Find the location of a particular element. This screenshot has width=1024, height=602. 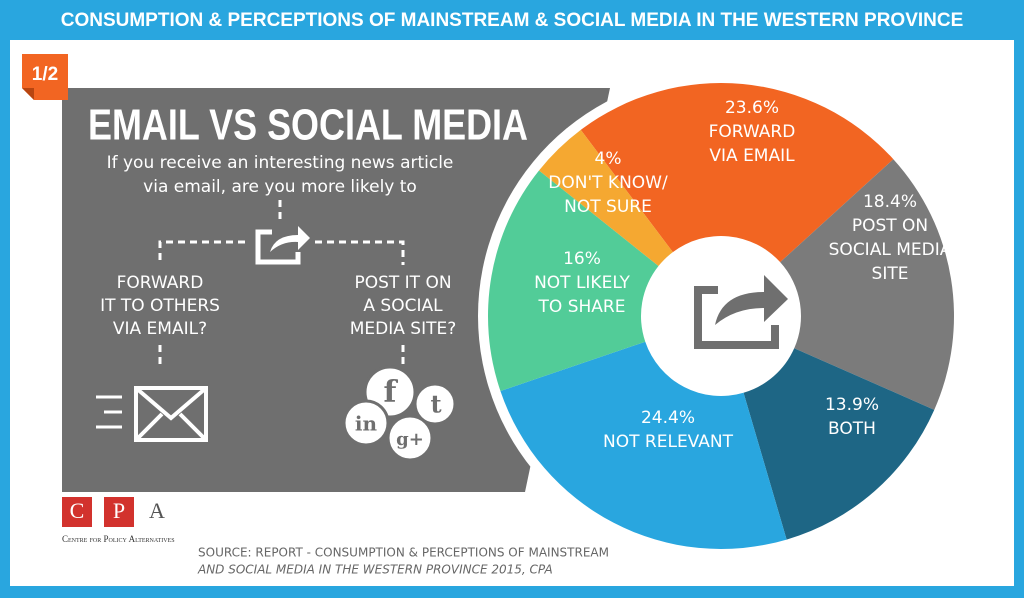

value-label: 4% is located at coordinates (608, 159).